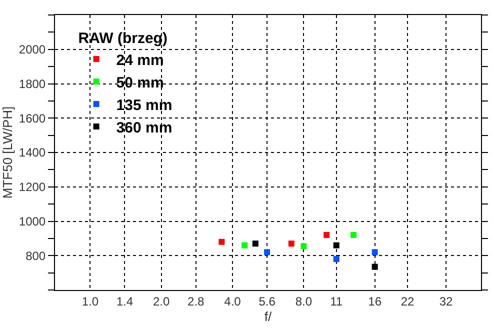 This screenshot has height=331, width=494. What do you see at coordinates (32, 49) in the screenshot?
I see `y-tick-label: 2000` at bounding box center [32, 49].